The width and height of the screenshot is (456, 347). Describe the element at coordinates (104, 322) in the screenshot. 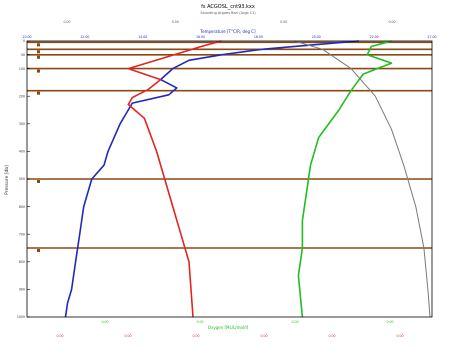

I see `bottom-tick-label-0: 0.00` at that location.